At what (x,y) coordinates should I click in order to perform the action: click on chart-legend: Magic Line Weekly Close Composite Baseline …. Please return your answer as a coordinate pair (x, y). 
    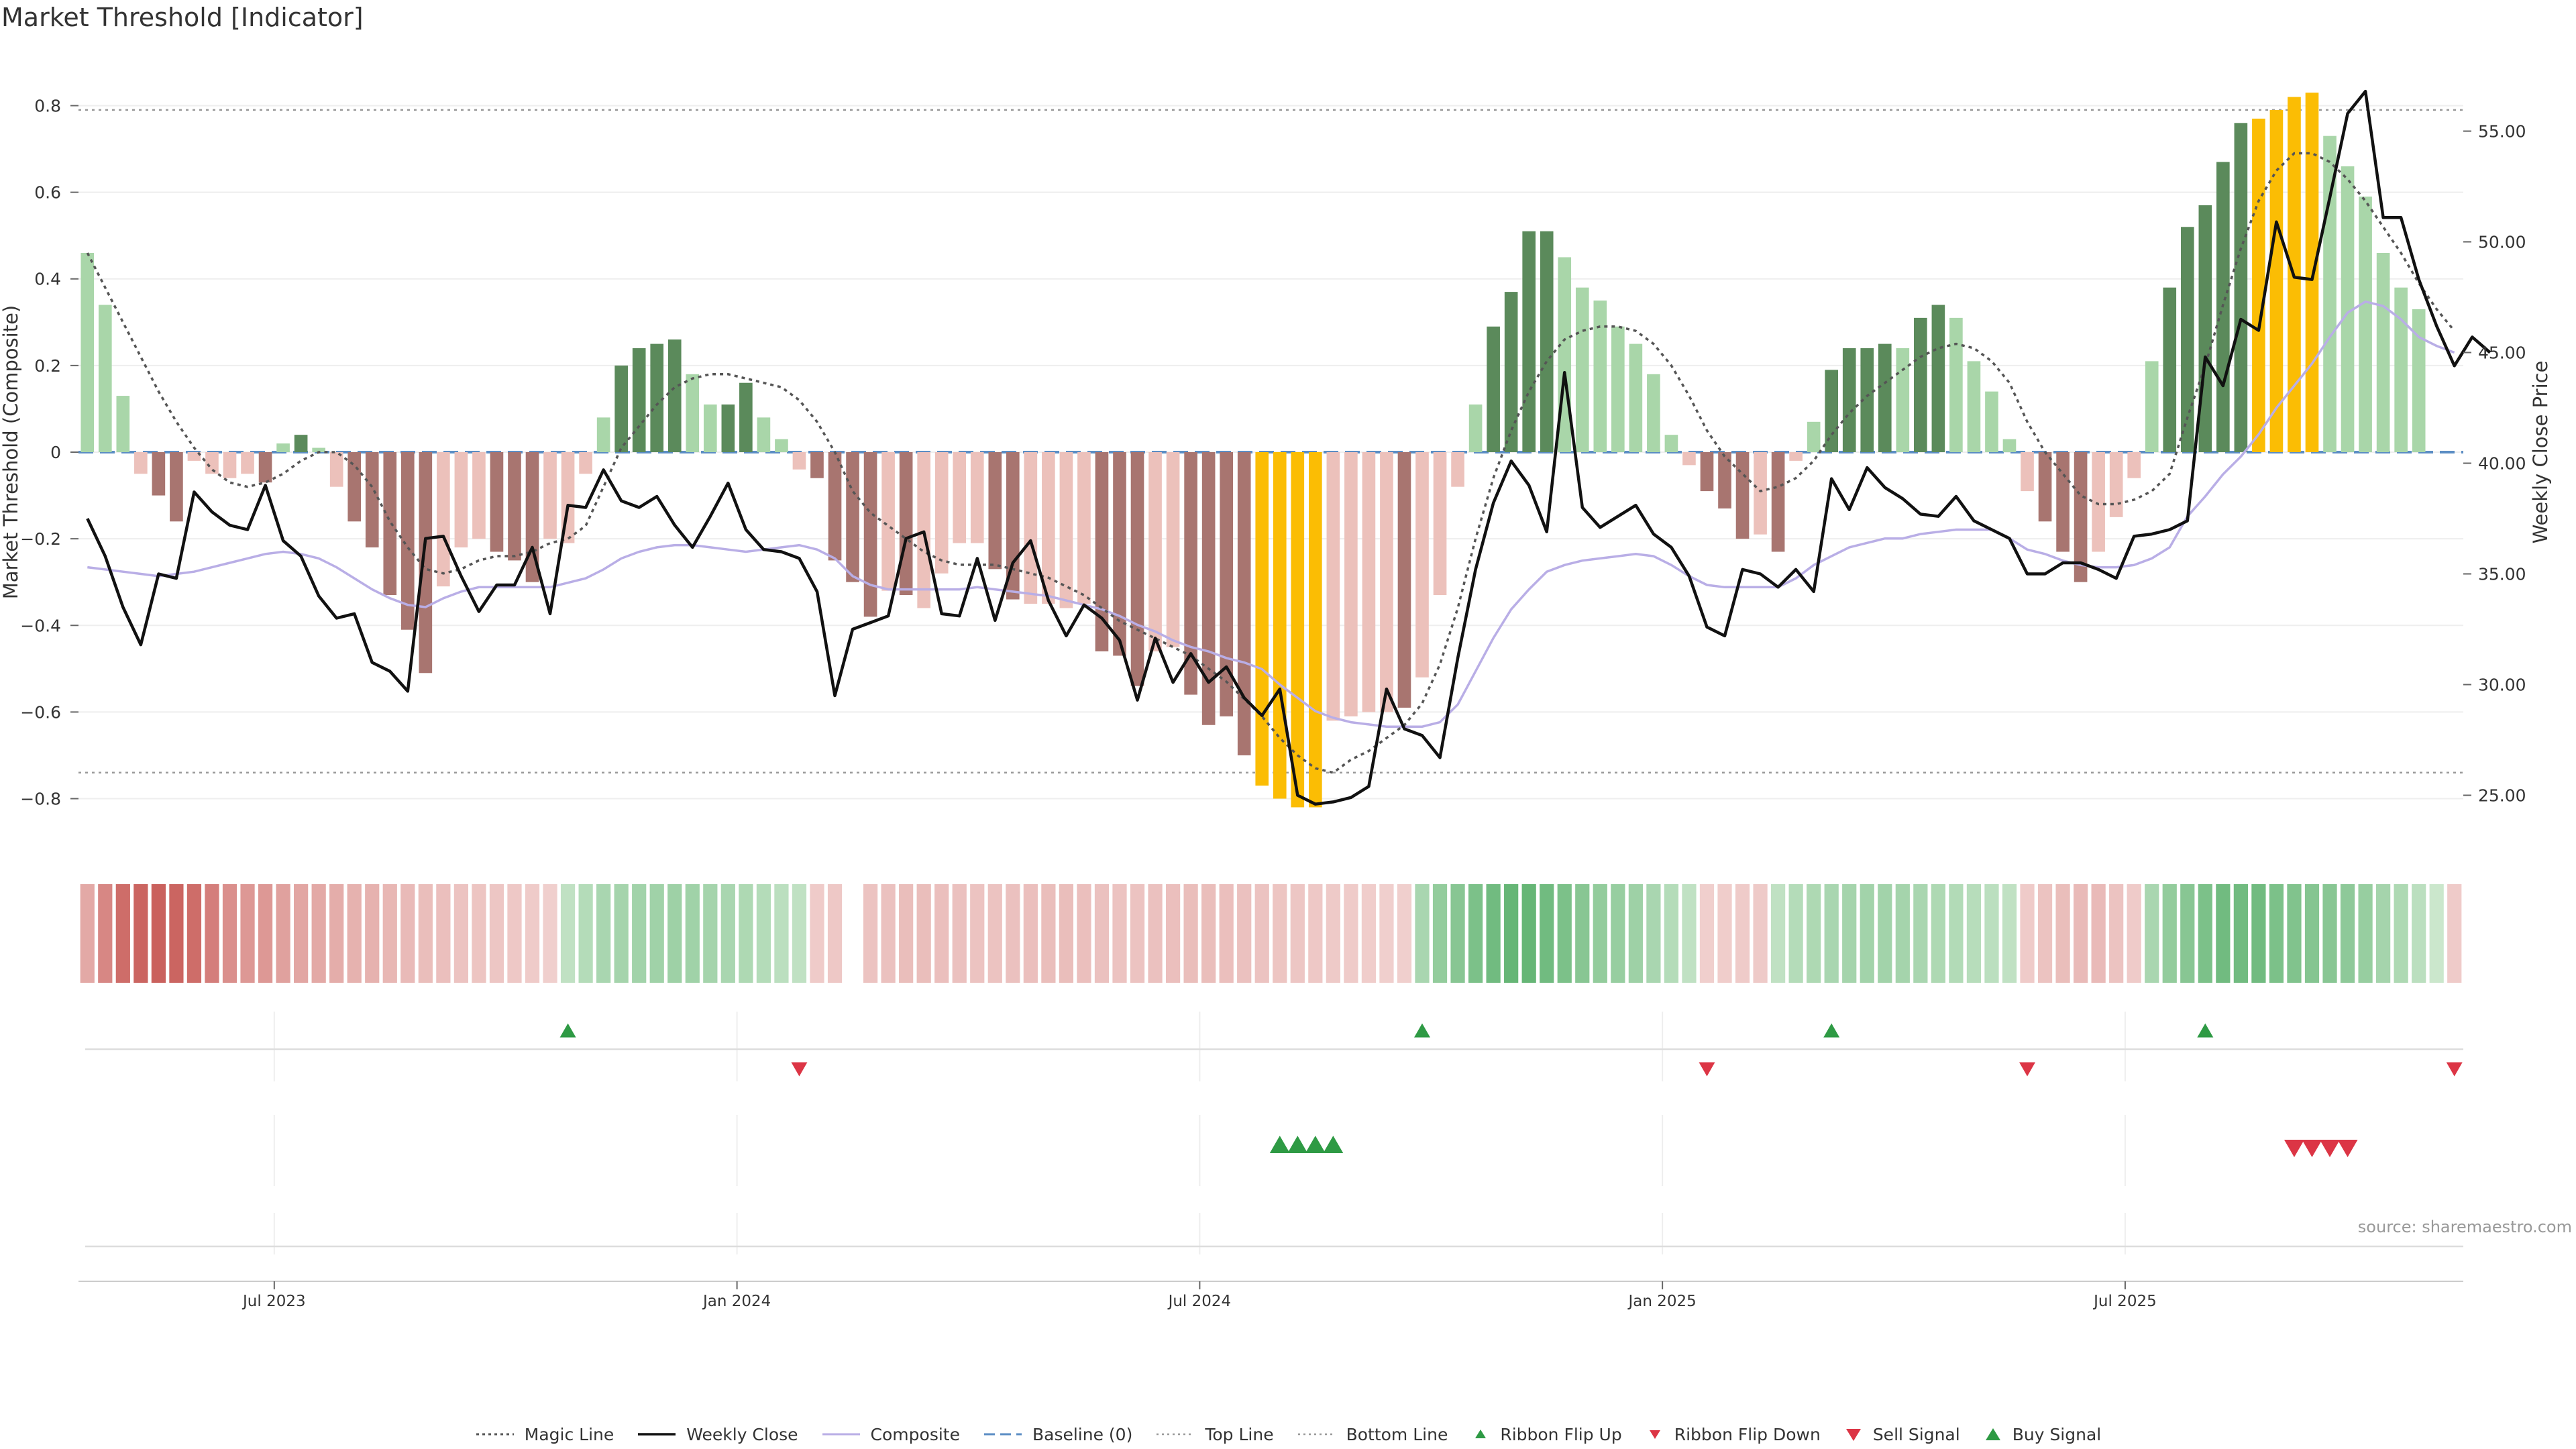
    Looking at the image, I should click on (1288, 1434).